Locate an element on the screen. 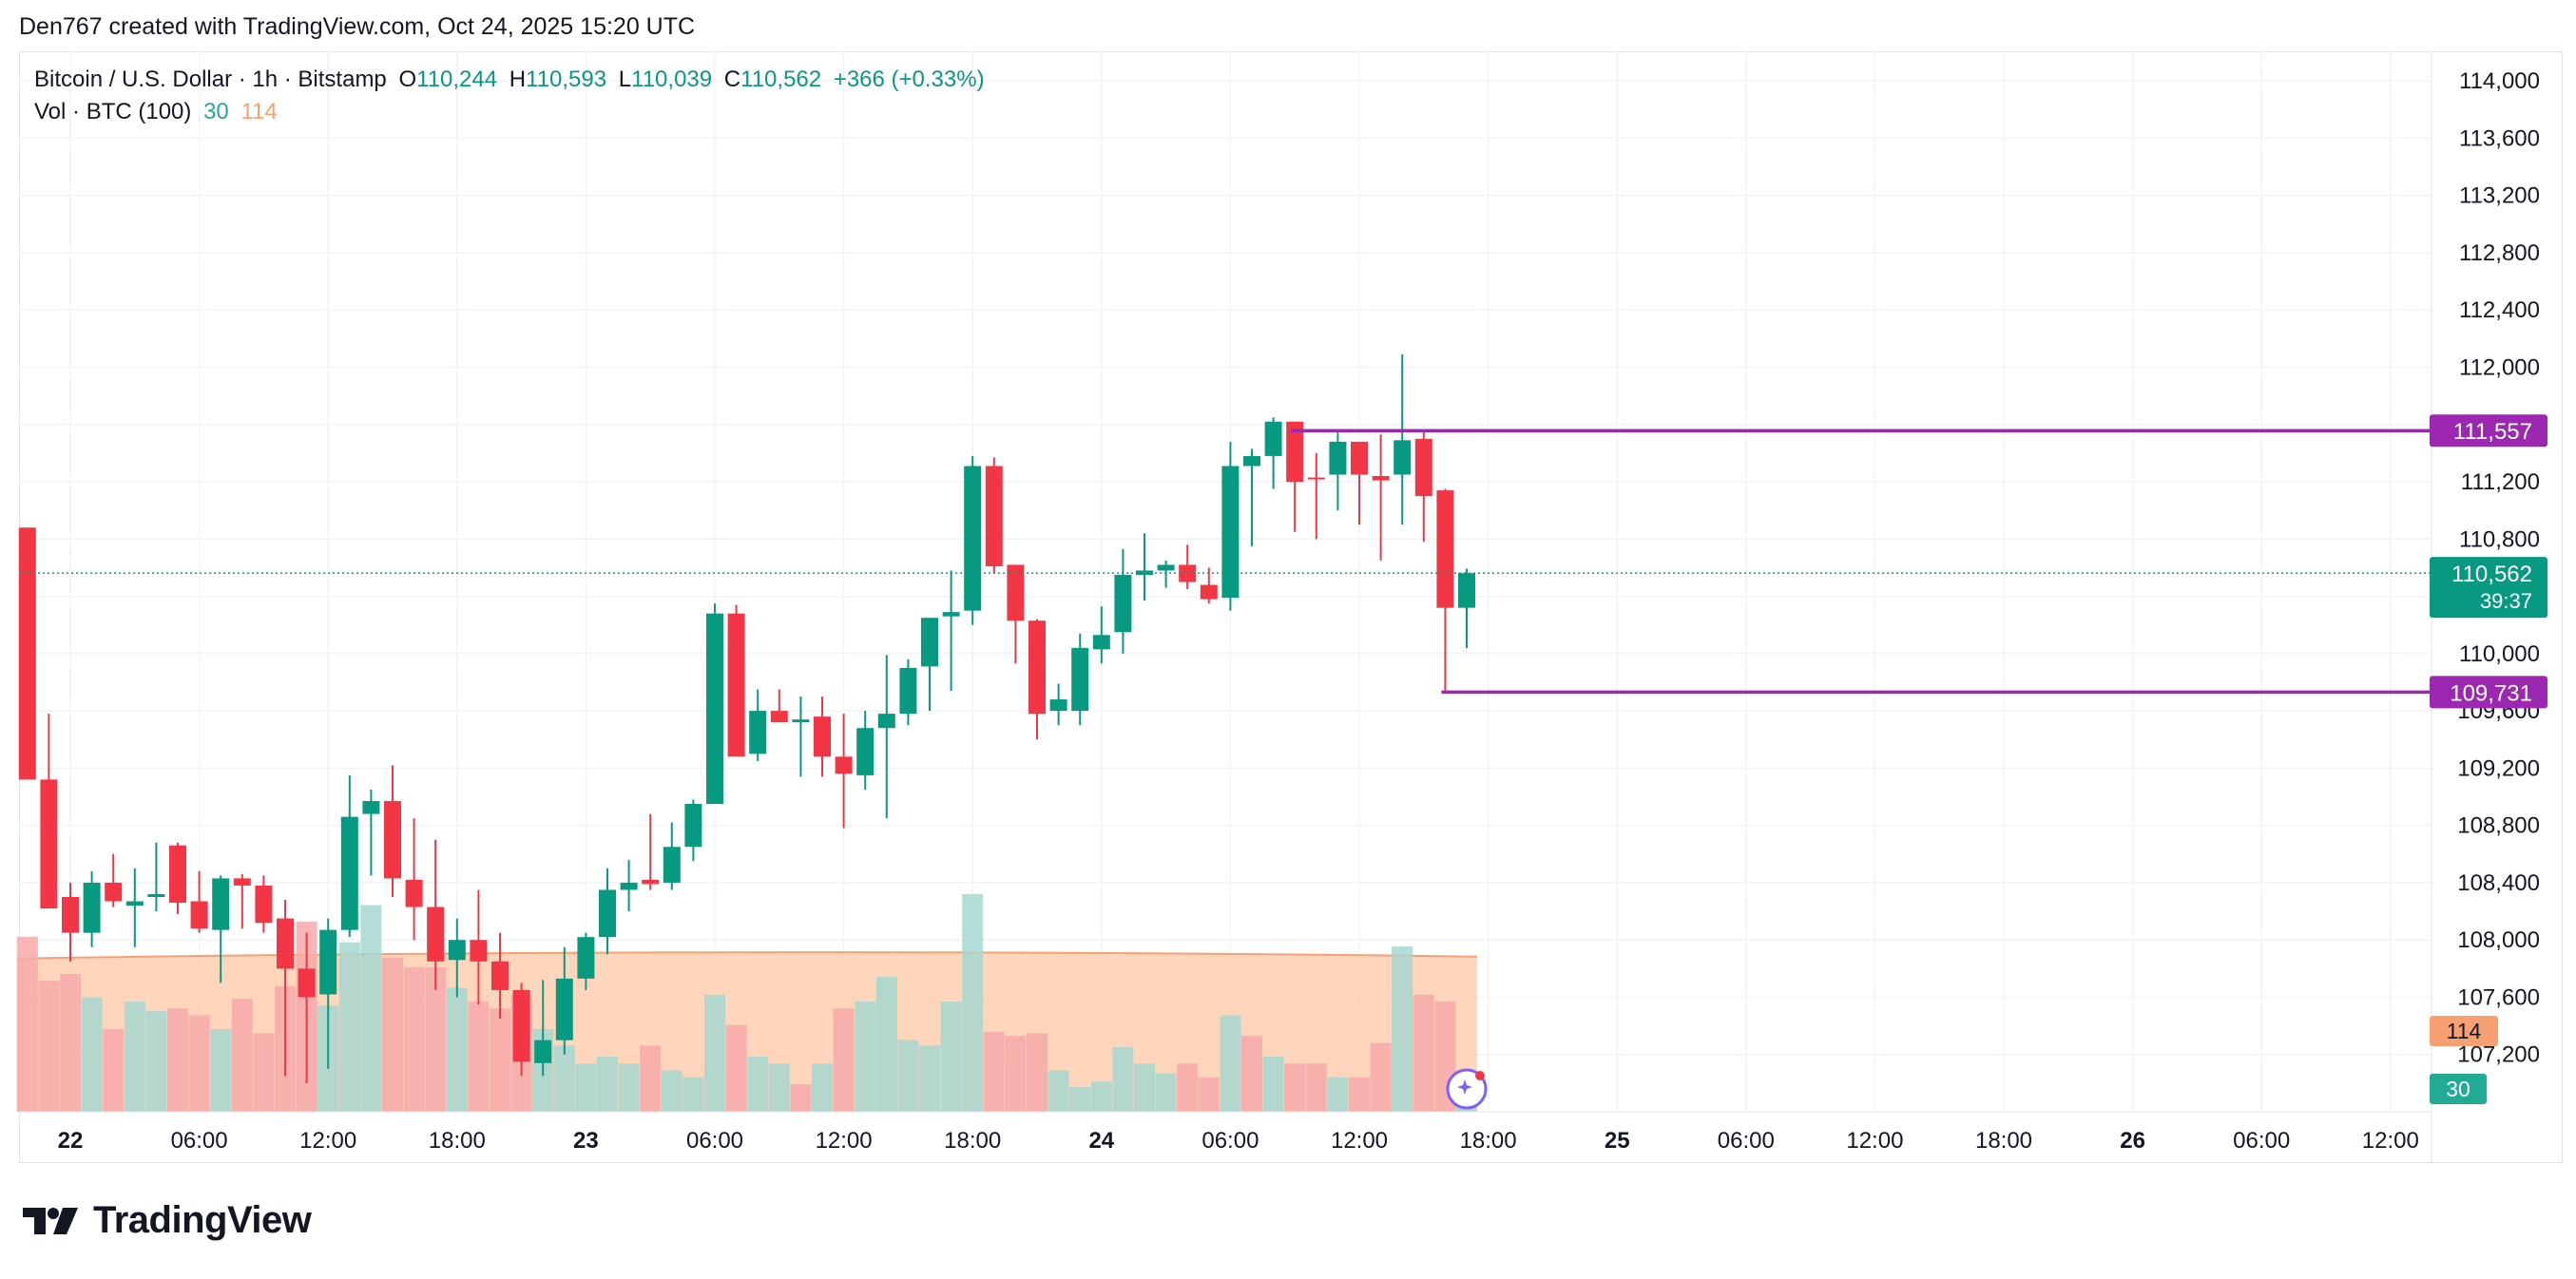 Image resolution: width=2576 pixels, height=1279 pixels. sparkle-icon-star is located at coordinates (1464, 1087).